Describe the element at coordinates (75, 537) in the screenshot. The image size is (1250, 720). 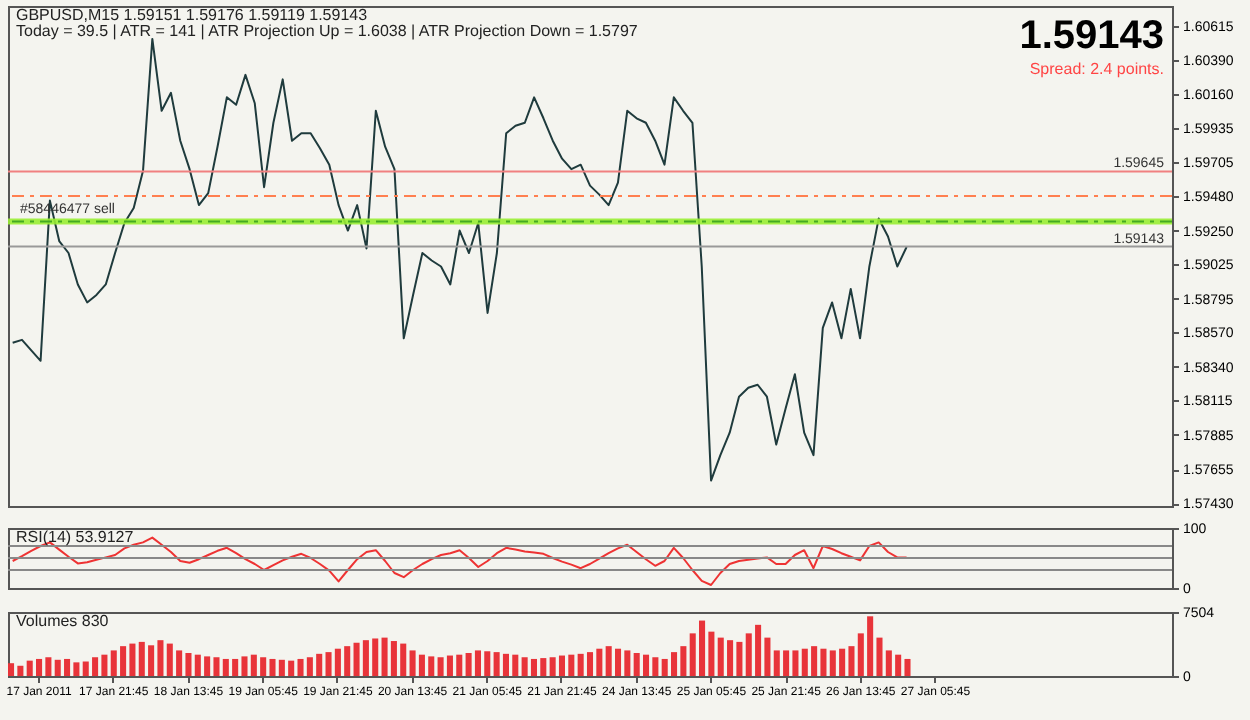
I see `chart-title: RSI(14) 53.9127` at that location.